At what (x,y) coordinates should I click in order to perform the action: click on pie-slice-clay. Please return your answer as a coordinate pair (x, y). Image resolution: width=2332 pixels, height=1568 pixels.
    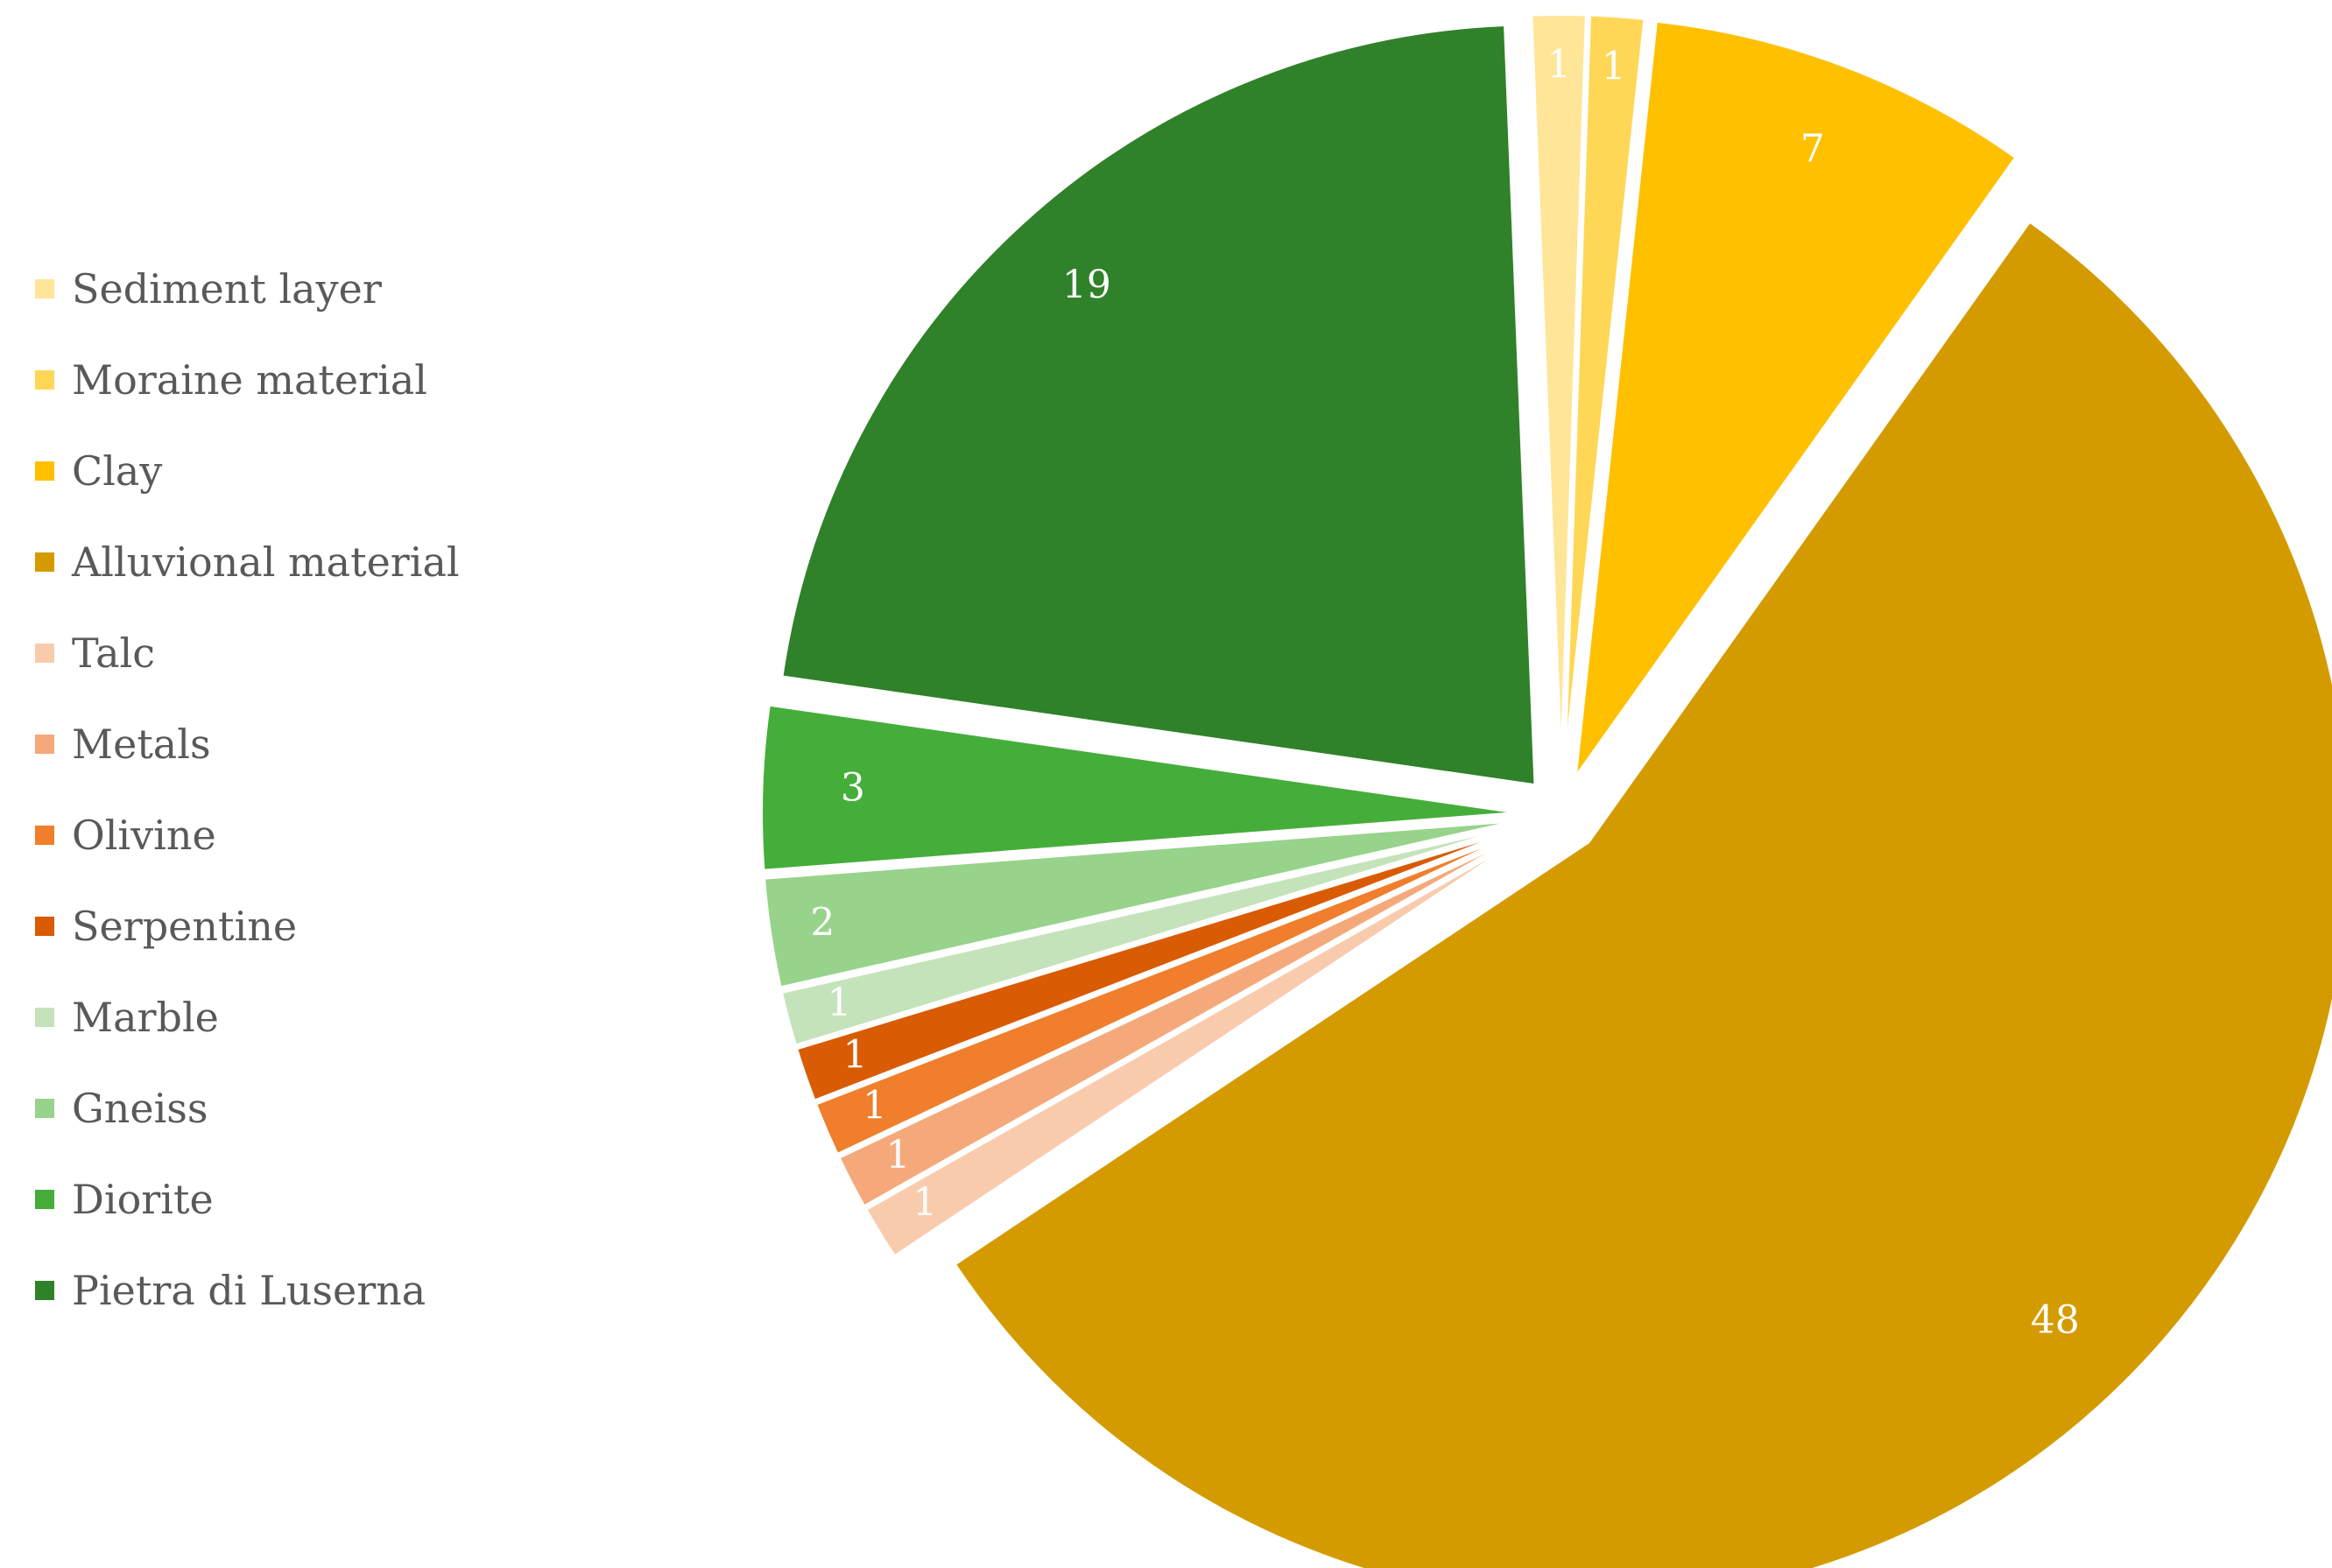
    Looking at the image, I should click on (1795, 402).